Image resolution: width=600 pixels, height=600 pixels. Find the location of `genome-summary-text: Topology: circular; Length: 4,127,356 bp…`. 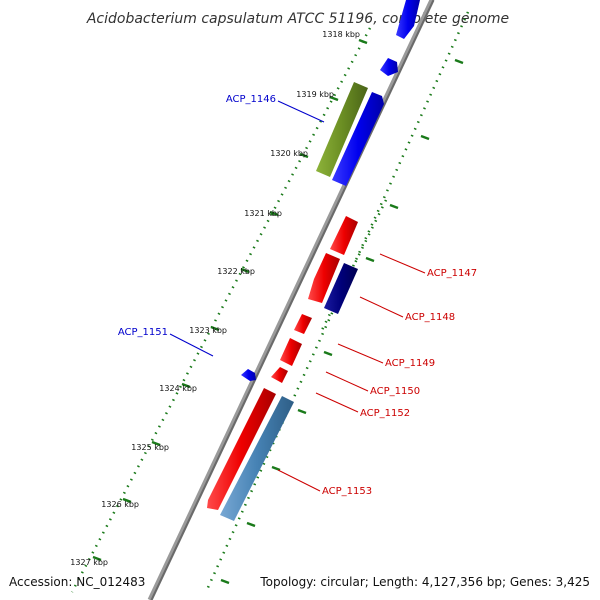

genome-summary-text: Topology: circular; Length: 4,127,356 bp… is located at coordinates (424, 582).